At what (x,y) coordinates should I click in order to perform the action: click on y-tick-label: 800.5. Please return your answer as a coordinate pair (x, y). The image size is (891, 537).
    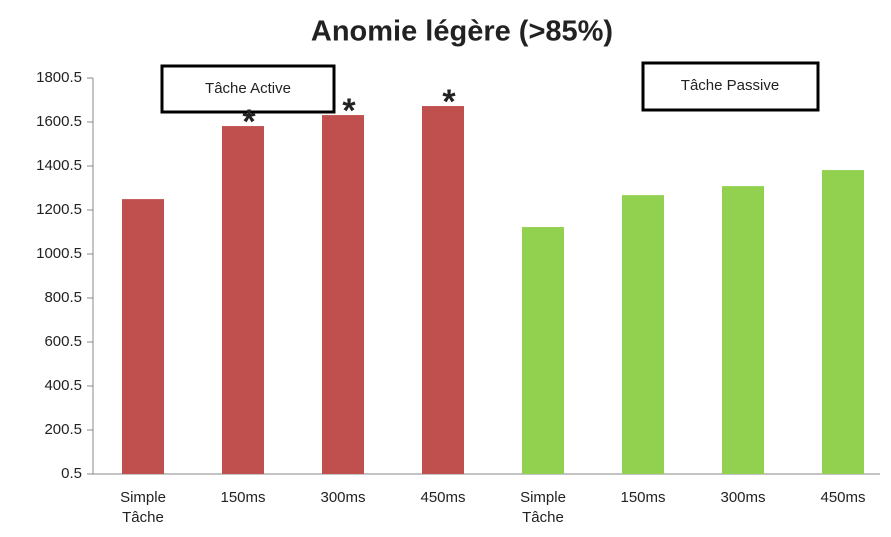
    Looking at the image, I should click on (63, 297).